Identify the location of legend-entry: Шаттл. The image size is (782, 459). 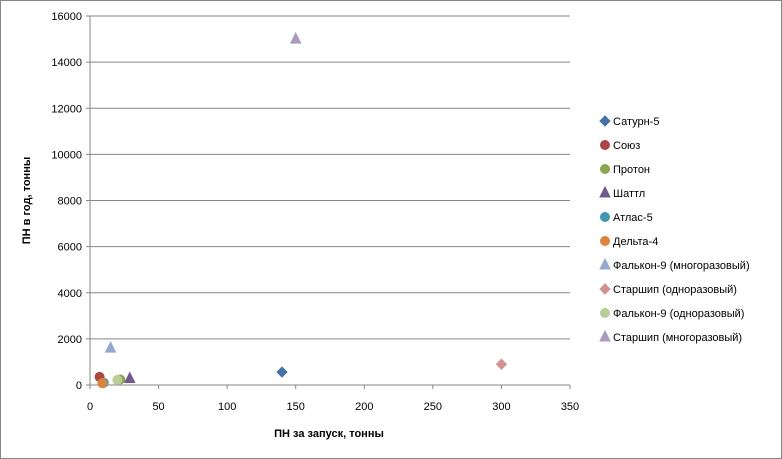
(629, 194).